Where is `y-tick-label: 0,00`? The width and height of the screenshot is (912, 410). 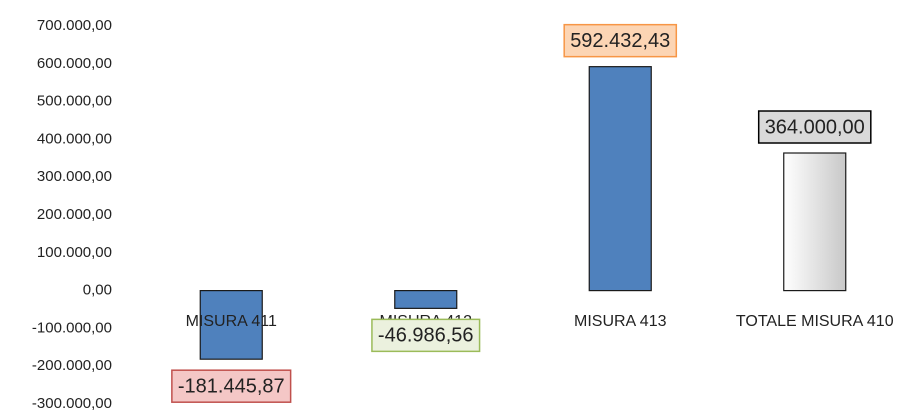 y-tick-label: 0,00 is located at coordinates (97, 290).